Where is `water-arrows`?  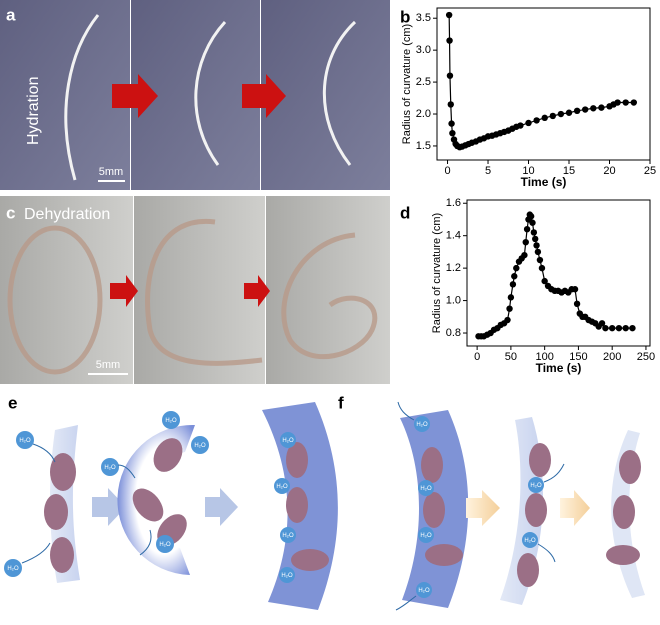 water-arrows is located at coordinates (480, 506).